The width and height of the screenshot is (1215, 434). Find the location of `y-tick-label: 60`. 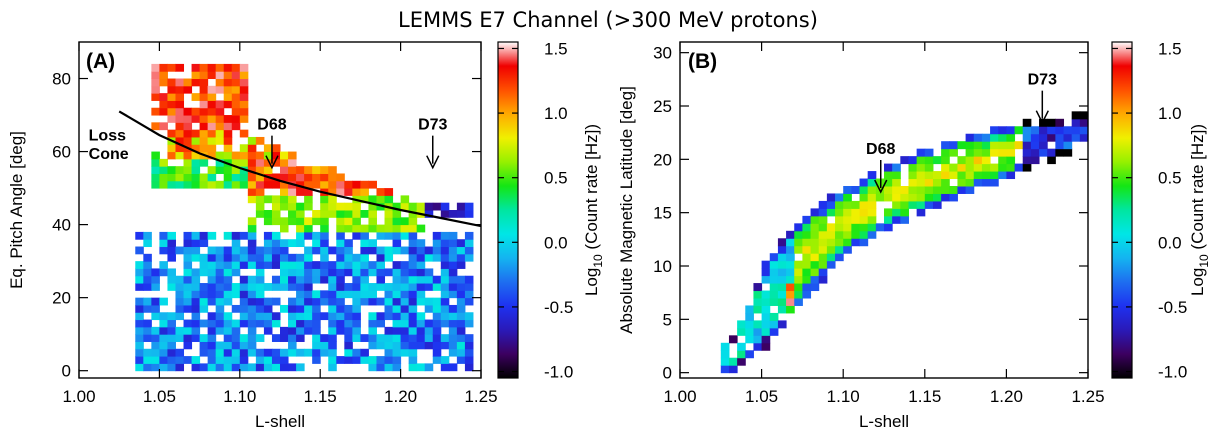

y-tick-label: 60 is located at coordinates (61, 152).